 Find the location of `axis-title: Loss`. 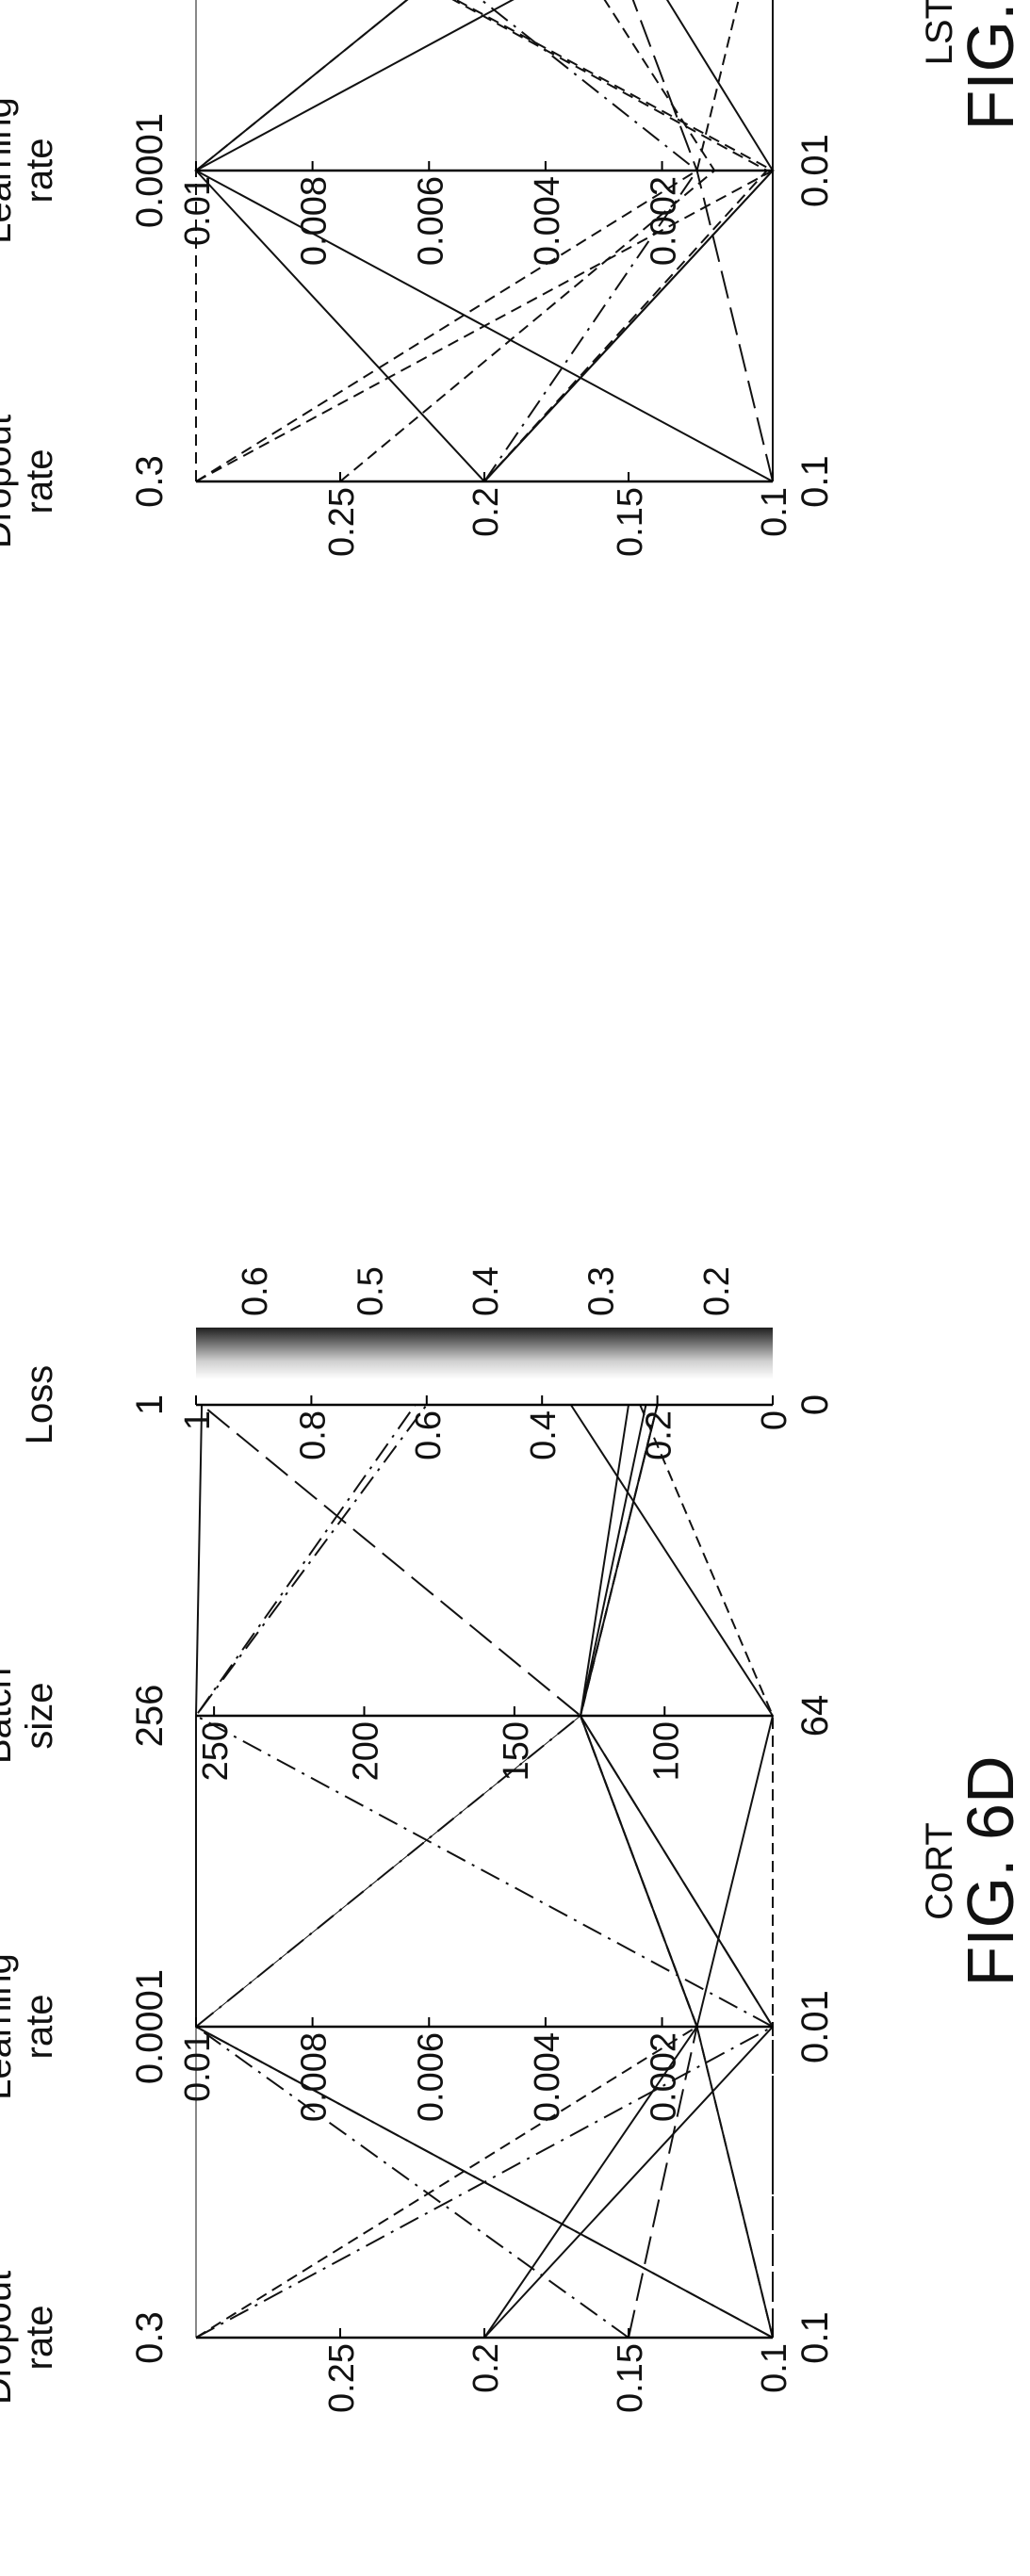

axis-title: Loss is located at coordinates (39, 1405).